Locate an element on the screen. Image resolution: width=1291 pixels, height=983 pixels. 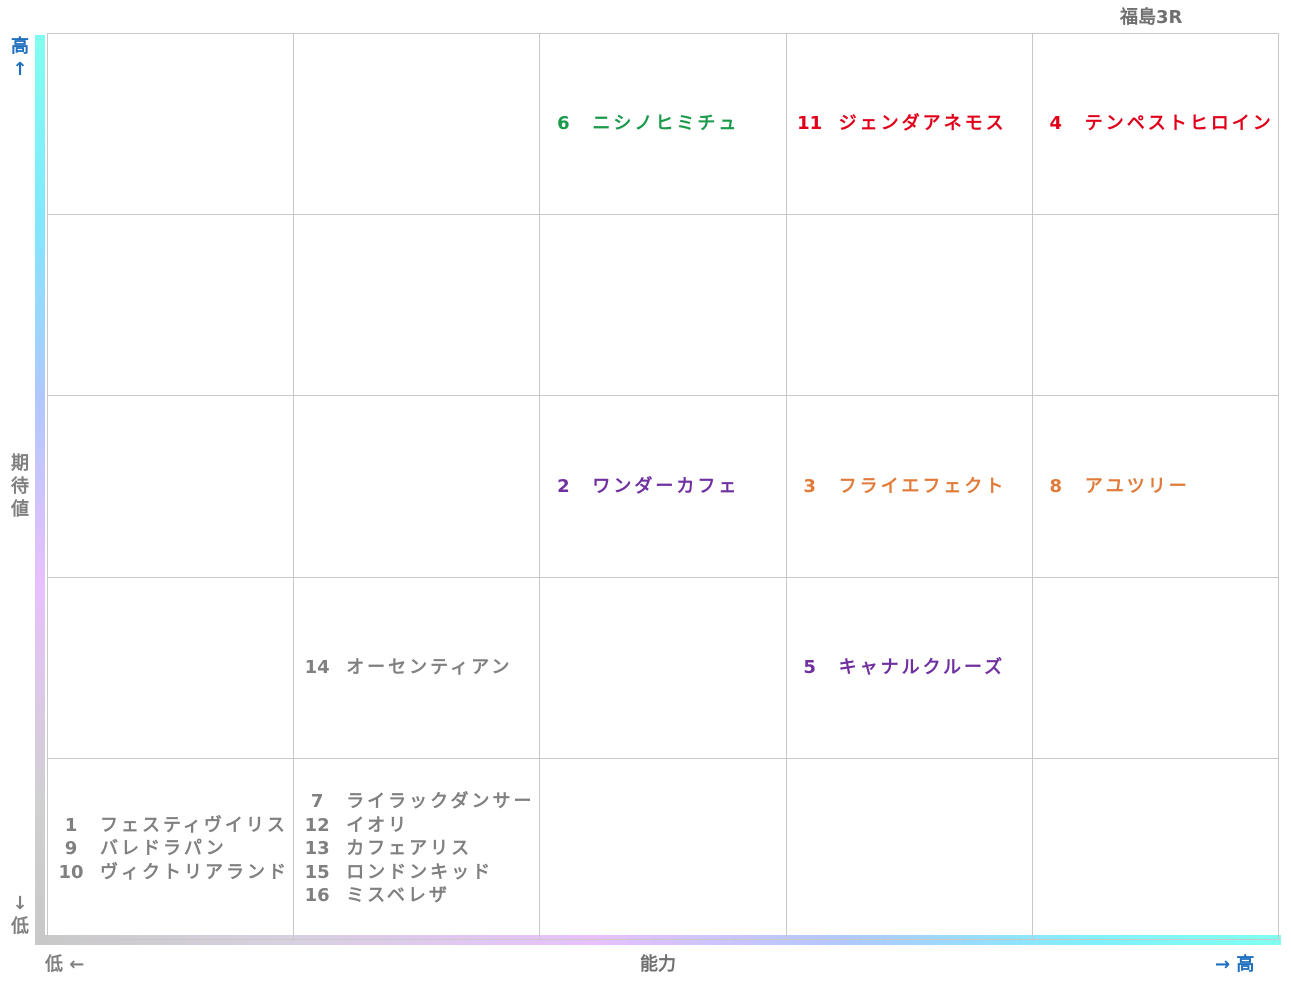
entry-name: カフェアリス is located at coordinates (409, 849).